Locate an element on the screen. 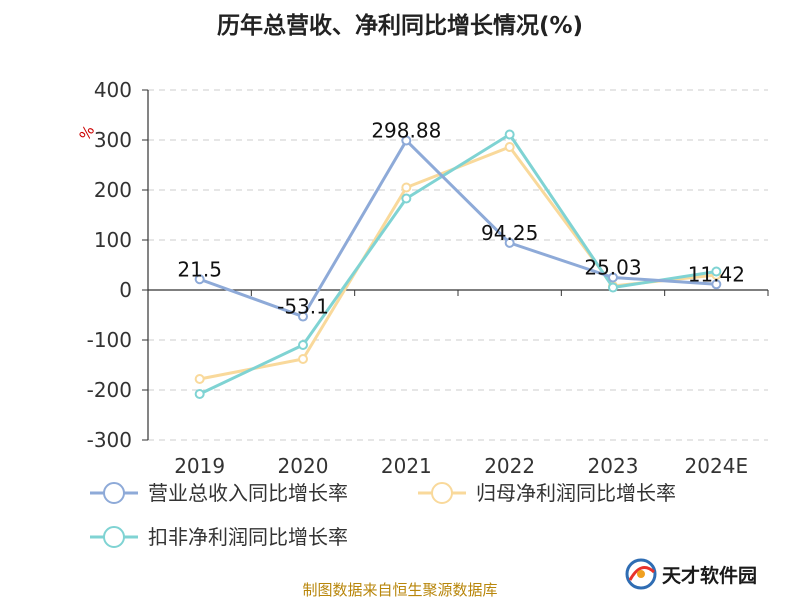  x-tick-label: 2019 is located at coordinates (199, 466).